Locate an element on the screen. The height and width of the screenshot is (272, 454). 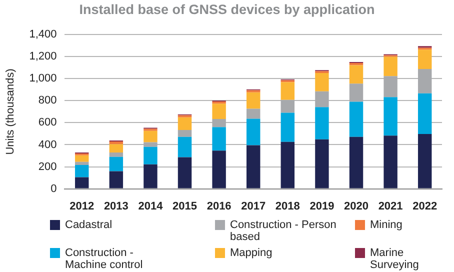
y-tick-label: 1,000 is located at coordinates (43, 78).